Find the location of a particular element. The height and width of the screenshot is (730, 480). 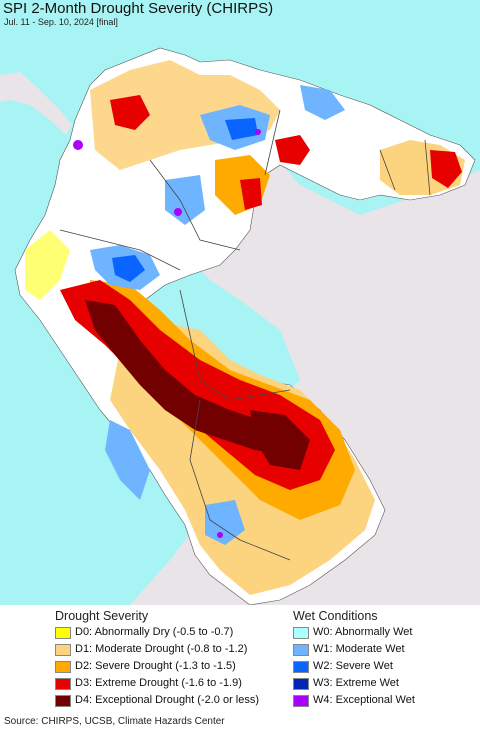

legend-label-d4: D4: Exceptional Drought (-2.0 or less) is located at coordinates (167, 700).